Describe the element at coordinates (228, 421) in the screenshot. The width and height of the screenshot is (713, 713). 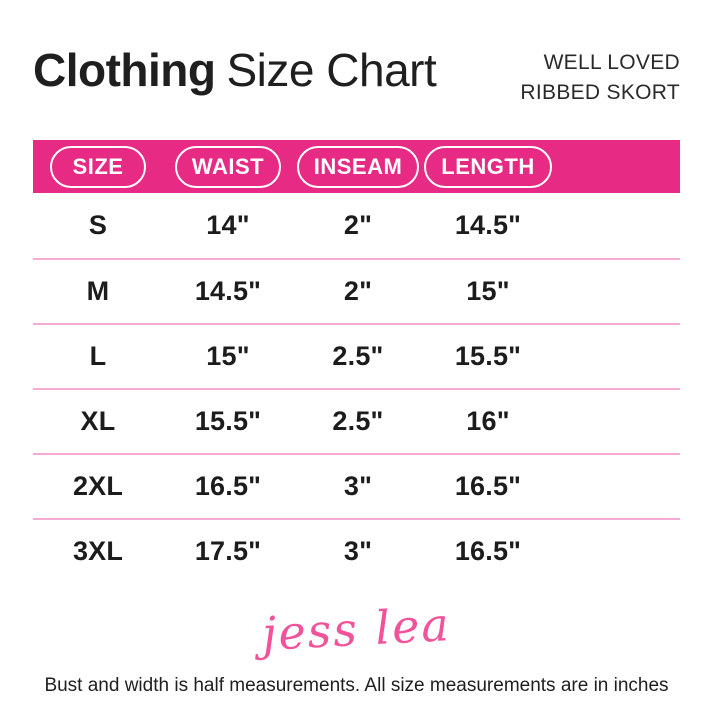
I see `cell-waist: 15.5"` at that location.